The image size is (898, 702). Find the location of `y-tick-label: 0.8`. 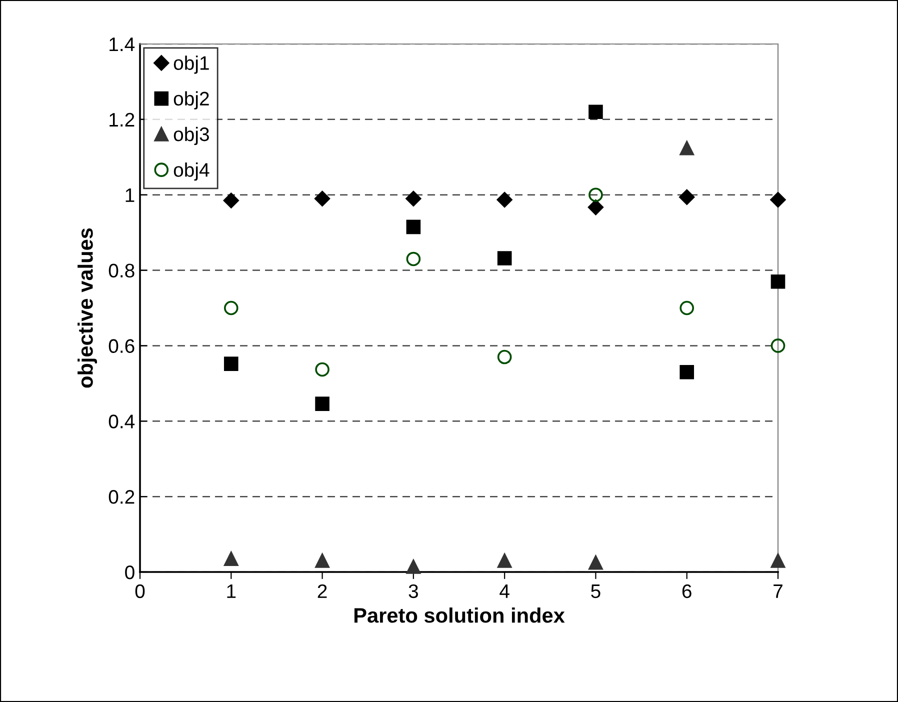

y-tick-label: 0.8 is located at coordinates (121, 271).